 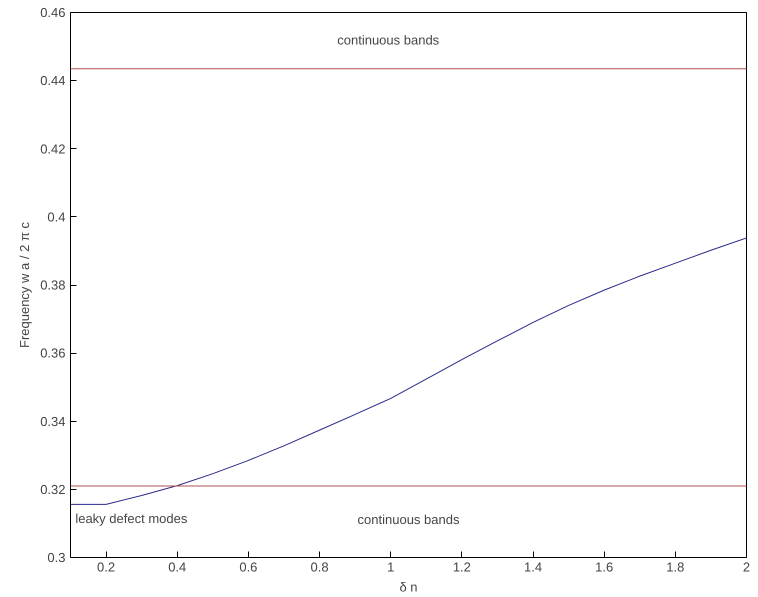 I want to click on x-tick-label: 0.4, so click(x=177, y=567).